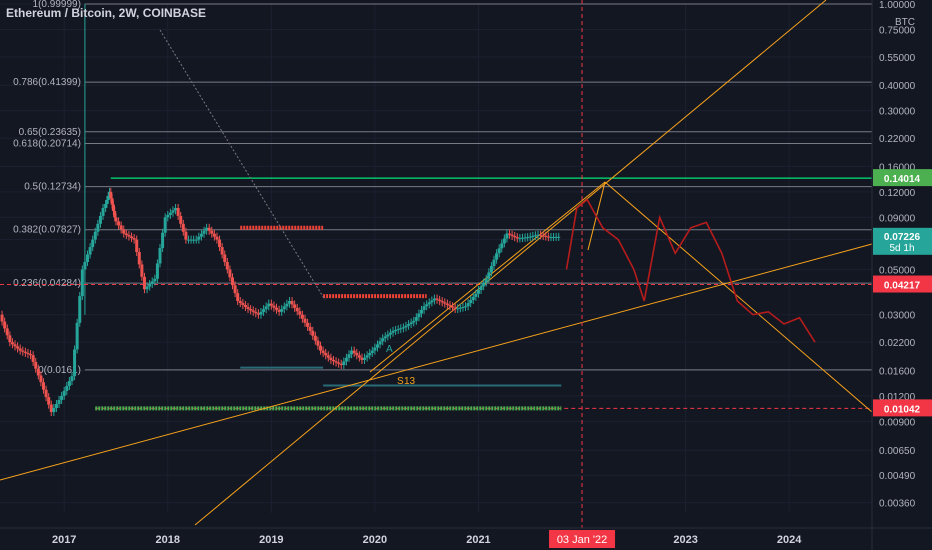 The height and width of the screenshot is (550, 932). I want to click on price-badge-text: 0.14014, so click(902, 179).